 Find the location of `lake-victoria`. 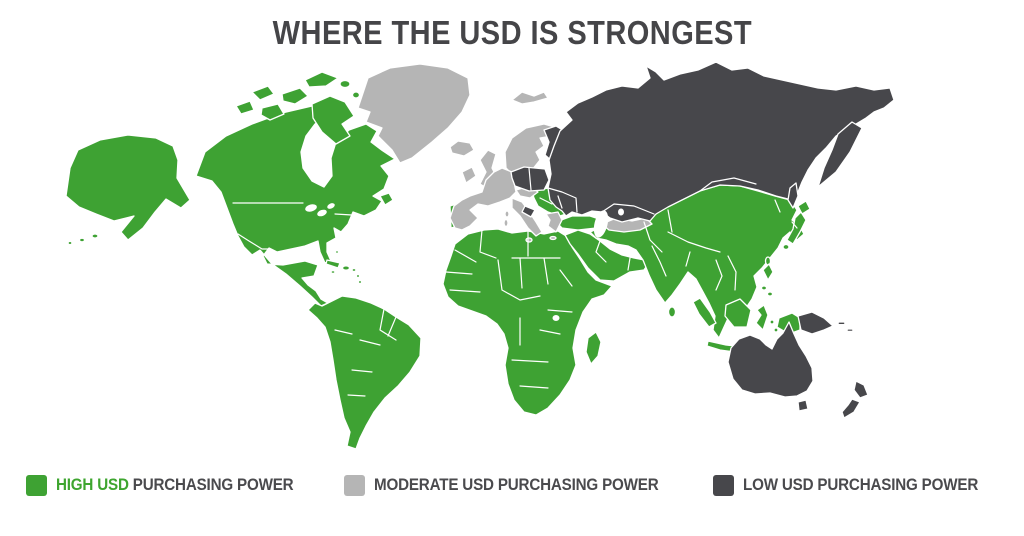

lake-victoria is located at coordinates (556, 318).